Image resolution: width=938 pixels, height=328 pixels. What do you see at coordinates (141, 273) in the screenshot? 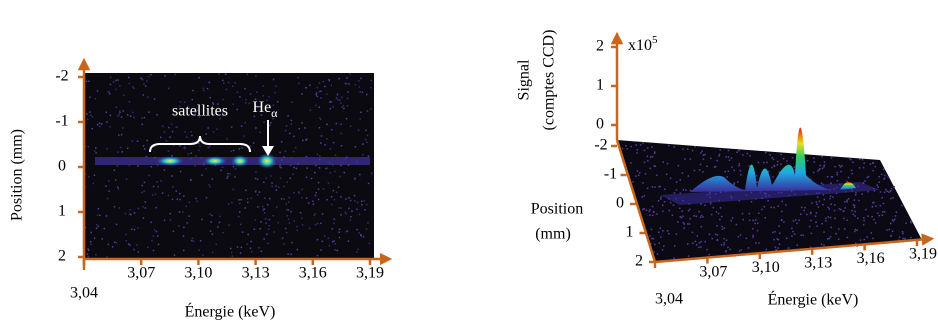
I see `x-tick-label: 3,07` at bounding box center [141, 273].